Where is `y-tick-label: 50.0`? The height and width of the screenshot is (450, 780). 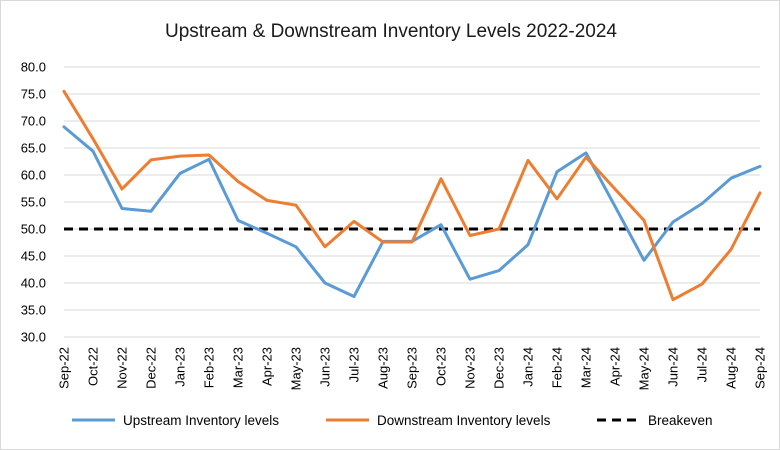
y-tick-label: 50.0 is located at coordinates (33, 229).